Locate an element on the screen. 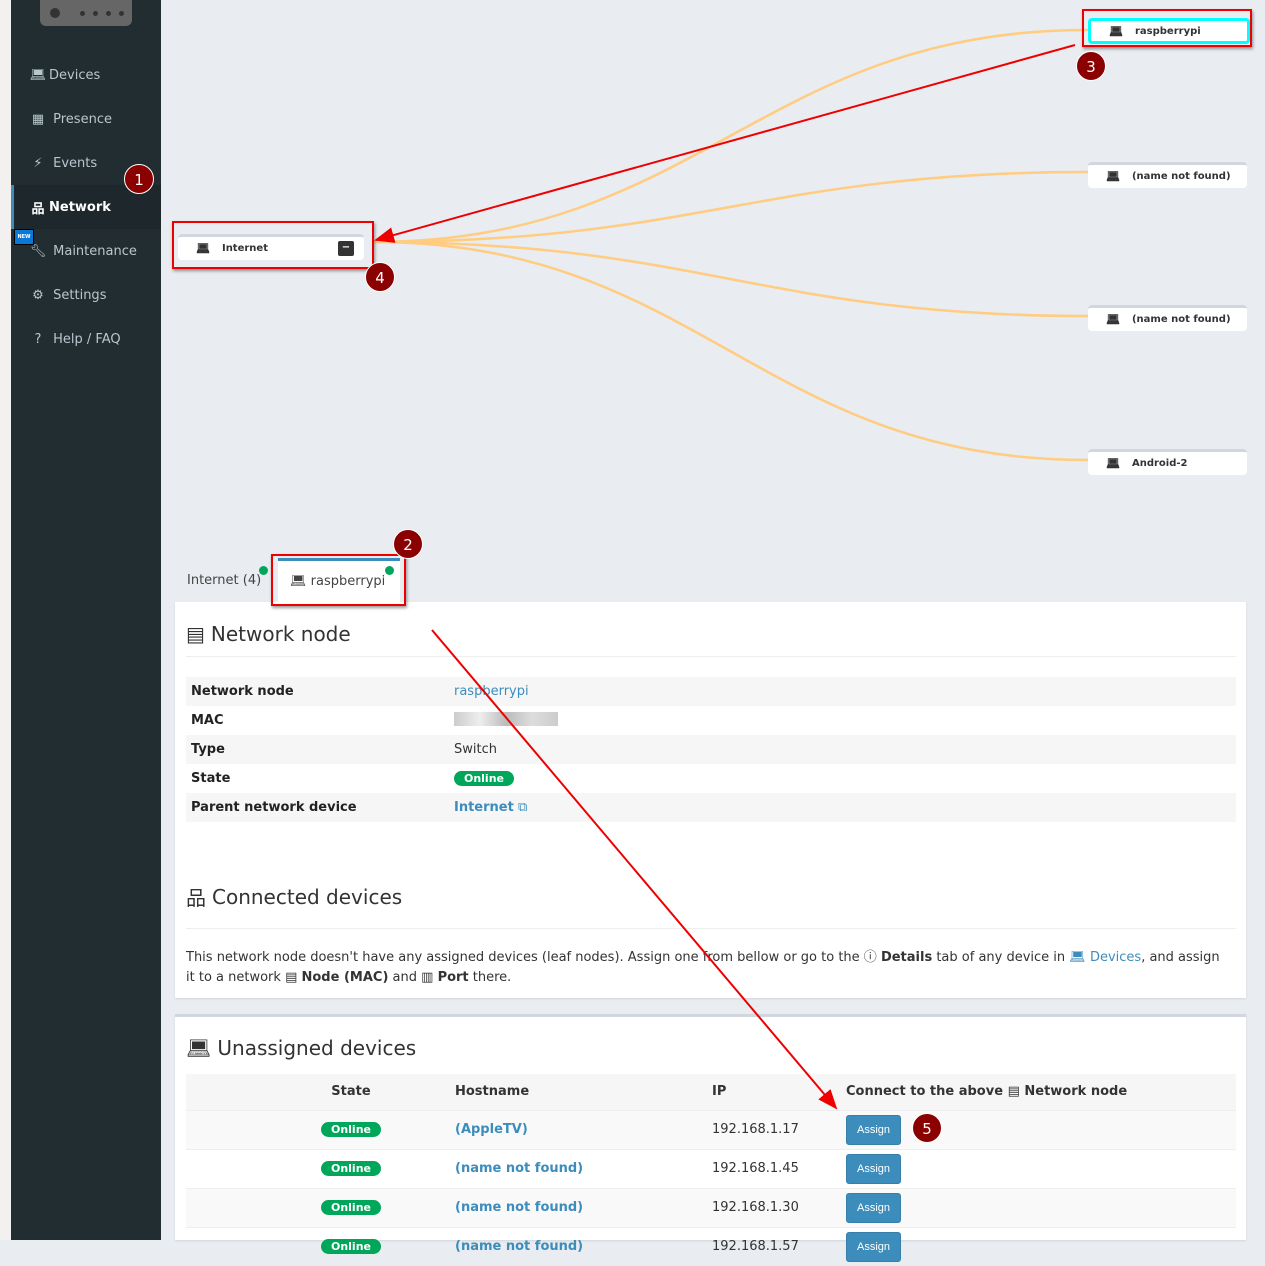 This screenshot has height=1266, width=1265. tab-bar: Internet (4) 💻︎ raspberrypi is located at coordinates (710, 580).